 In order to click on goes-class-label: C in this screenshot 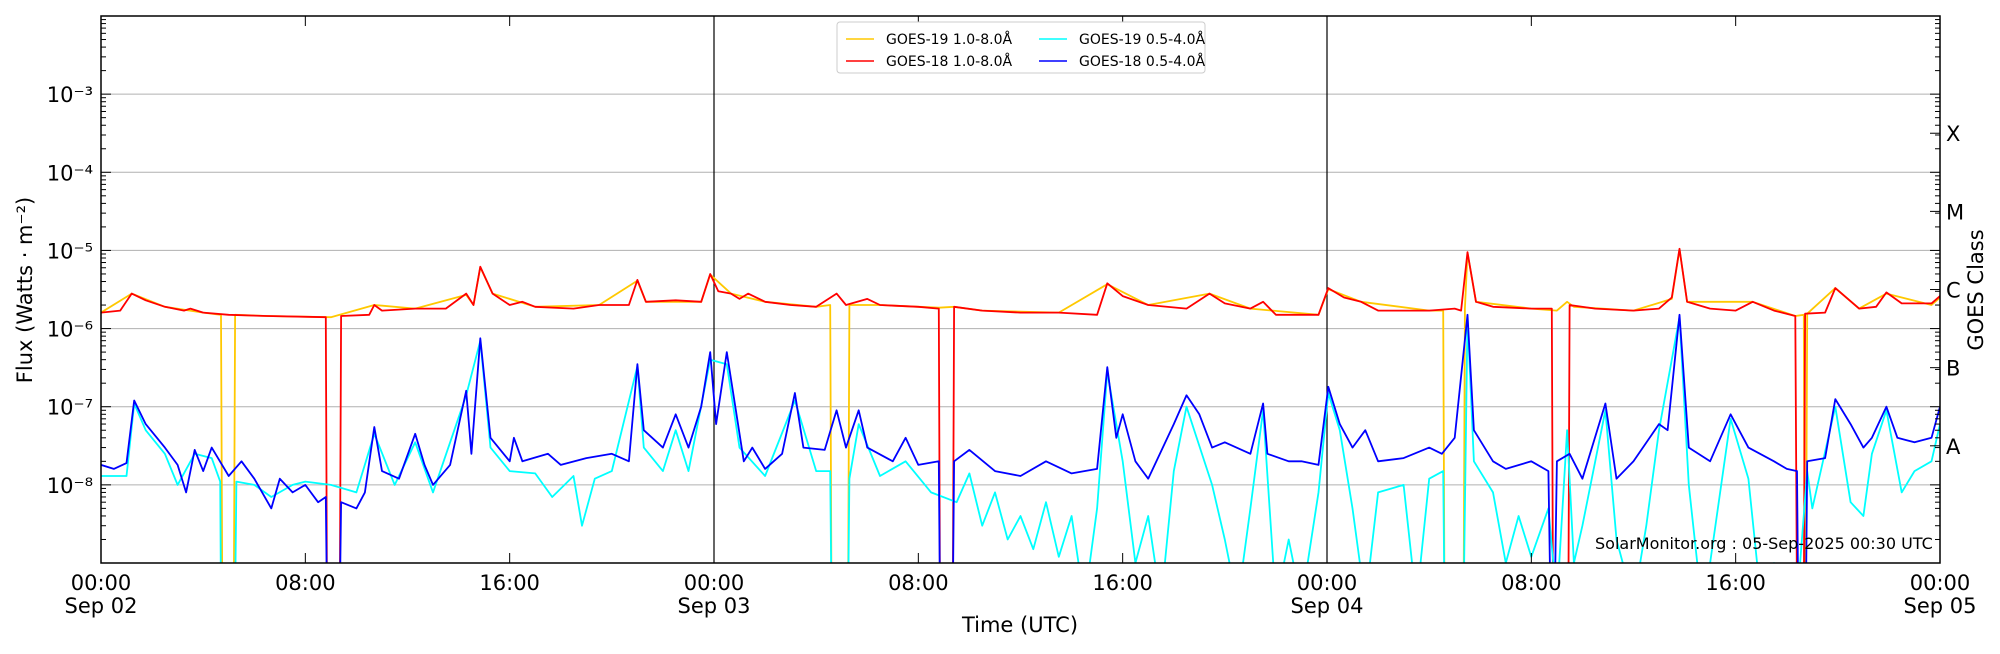, I will do `click(1953, 291)`.